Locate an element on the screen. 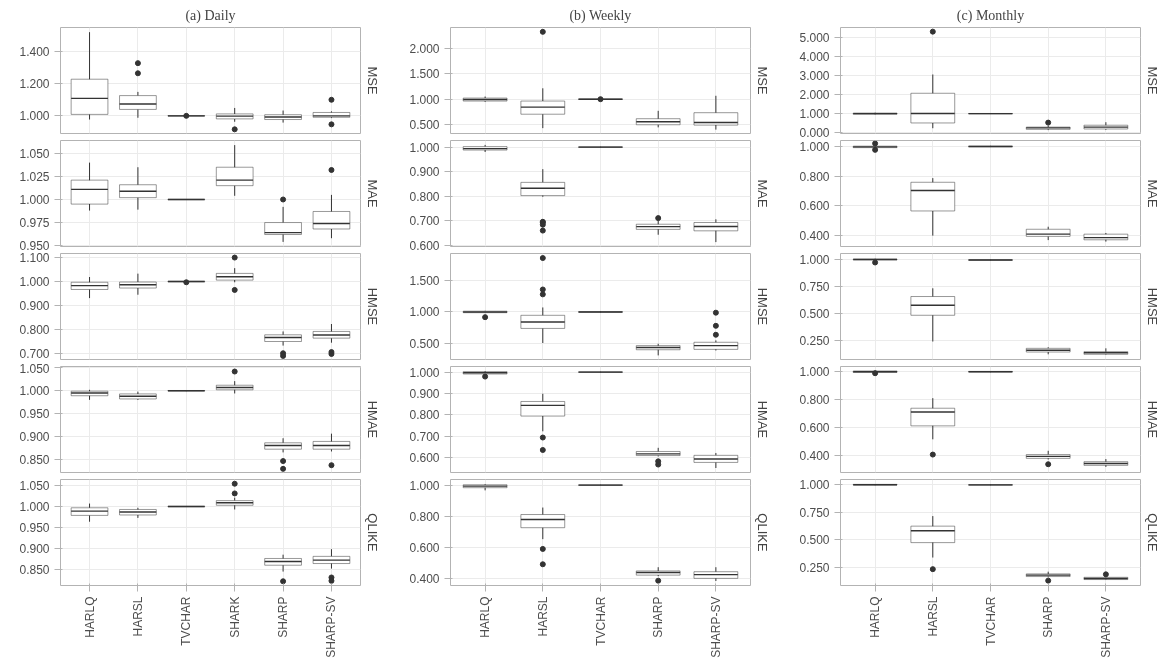 This screenshot has height=661, width=1175. chart-title: (a) Daily is located at coordinates (210, 15).